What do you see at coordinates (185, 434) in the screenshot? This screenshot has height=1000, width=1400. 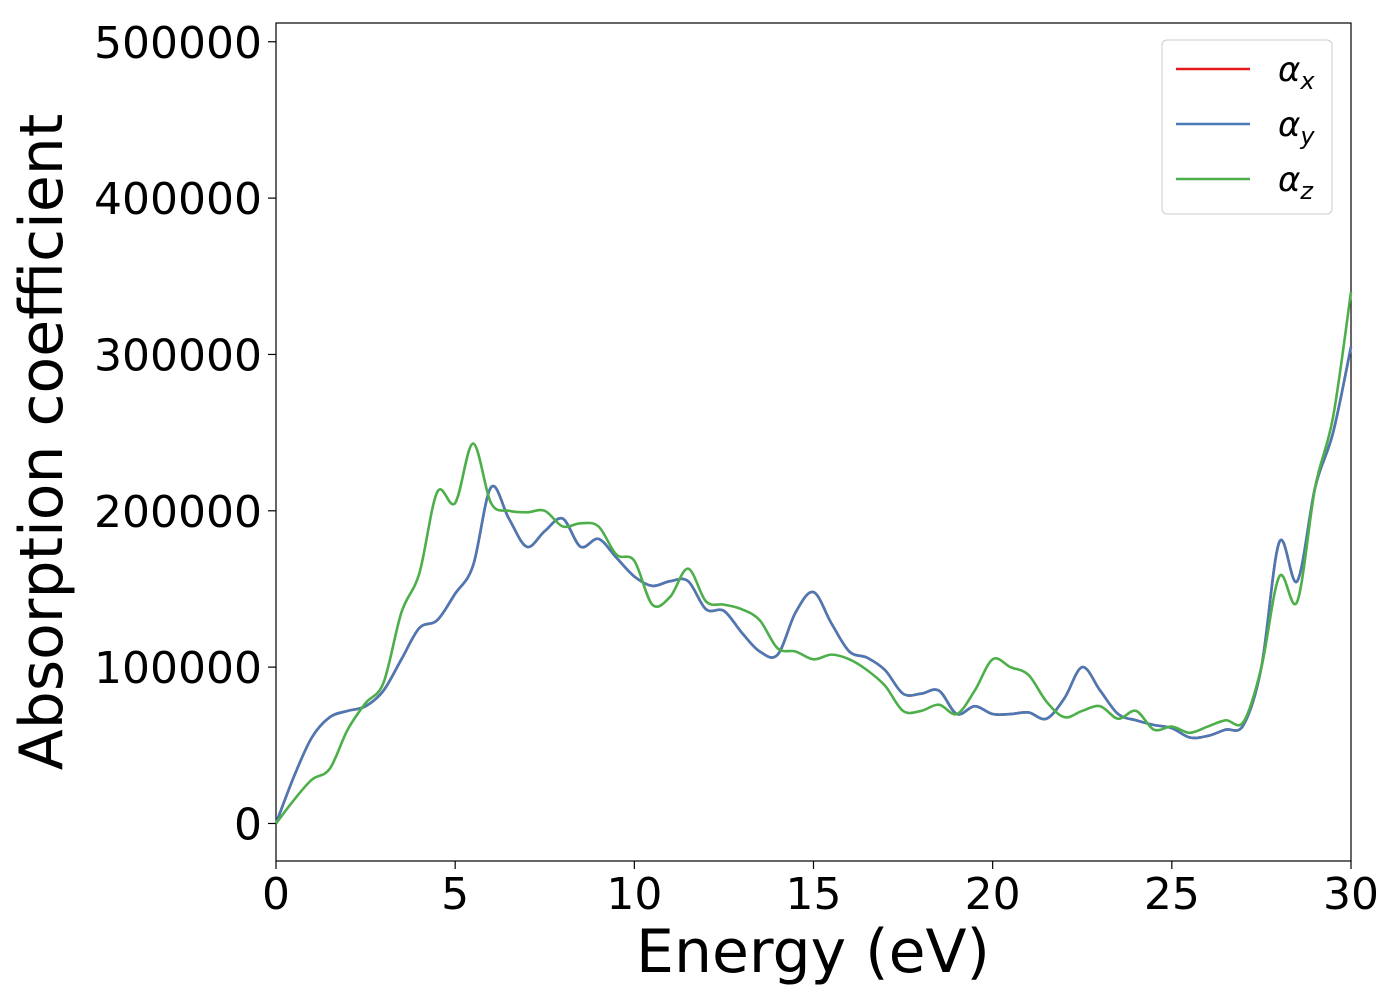 I see `y-axis-ticks: 0 100000 200000 300000 400000 500000` at bounding box center [185, 434].